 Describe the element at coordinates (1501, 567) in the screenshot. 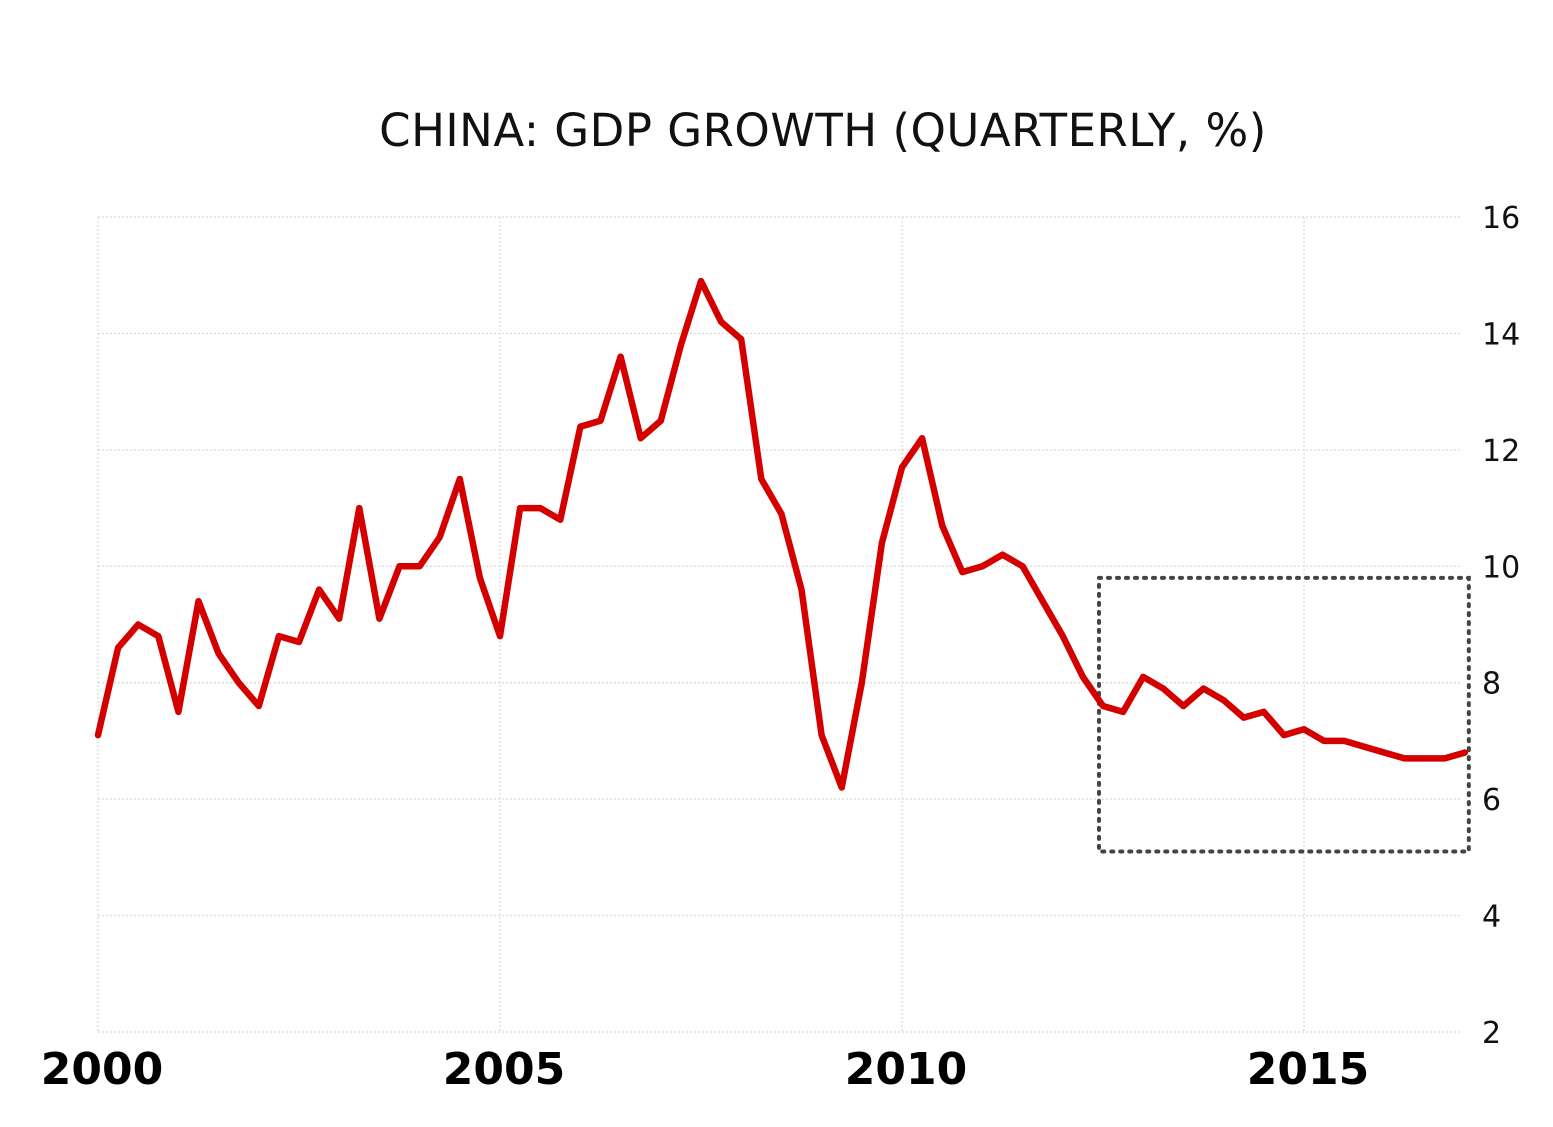

I see `y-tick-label: 10` at that location.